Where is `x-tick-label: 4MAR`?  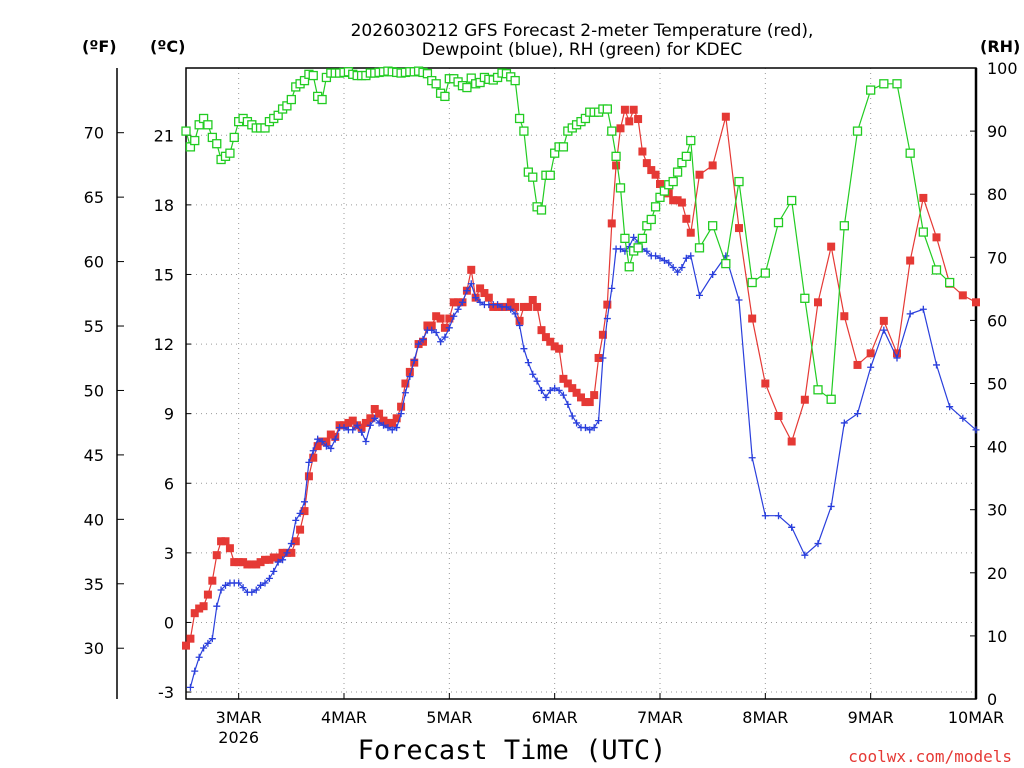 x-tick-label: 4MAR is located at coordinates (344, 717).